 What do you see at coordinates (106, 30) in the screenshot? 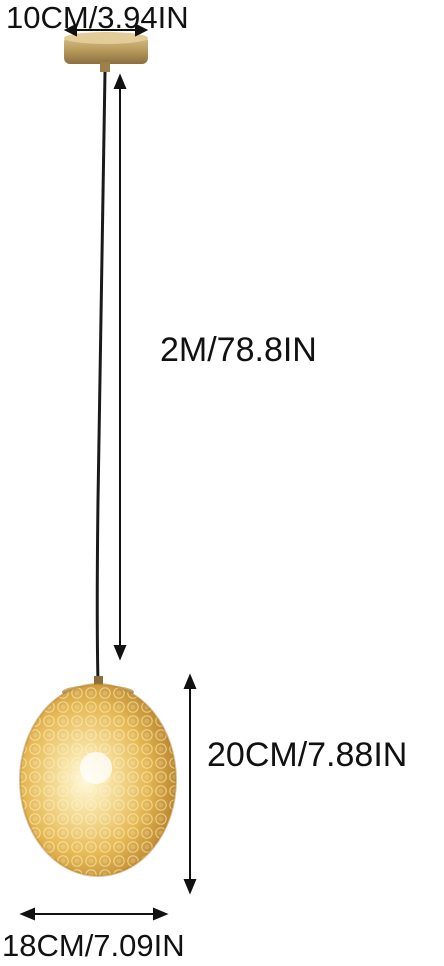
I see `canopy-width-arrow` at bounding box center [106, 30].